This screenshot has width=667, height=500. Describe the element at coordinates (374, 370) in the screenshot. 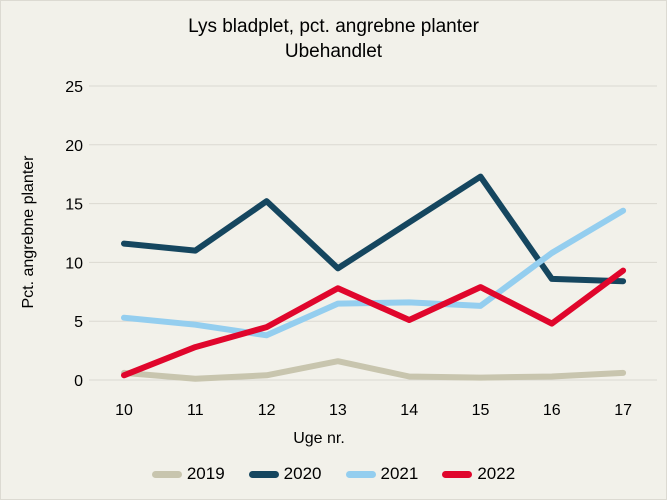

I see `series-line-2019` at that location.